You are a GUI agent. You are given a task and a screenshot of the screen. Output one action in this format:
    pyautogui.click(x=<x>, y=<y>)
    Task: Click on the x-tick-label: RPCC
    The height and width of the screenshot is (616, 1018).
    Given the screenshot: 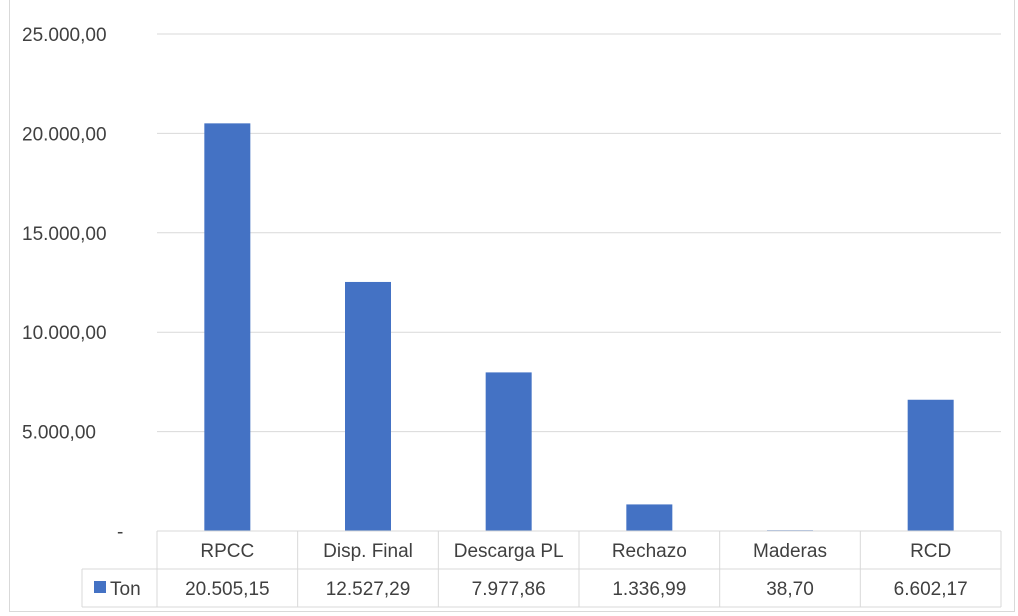 What is the action you would take?
    pyautogui.click(x=227, y=551)
    